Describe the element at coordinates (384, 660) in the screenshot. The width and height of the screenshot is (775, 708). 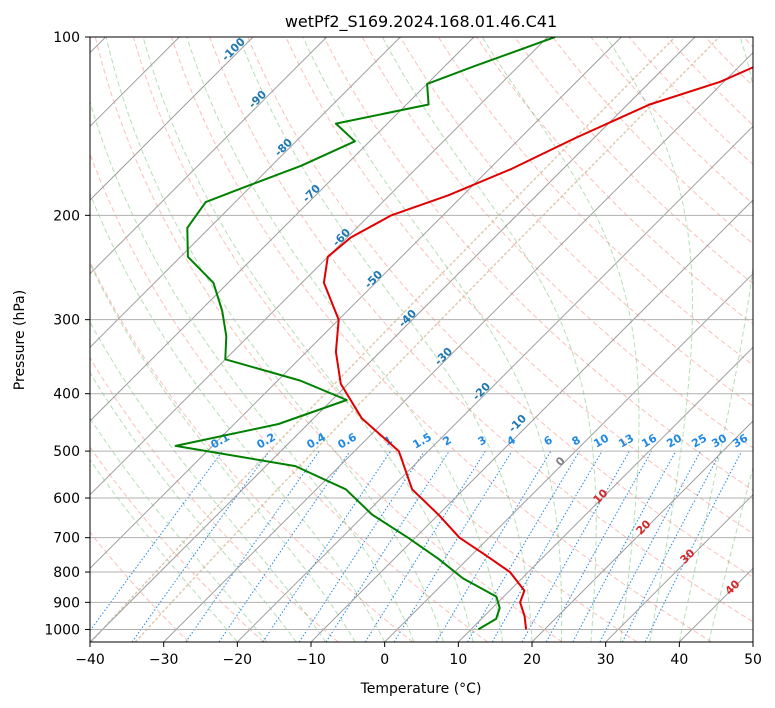
I see `x-tick-label: 0` at that location.